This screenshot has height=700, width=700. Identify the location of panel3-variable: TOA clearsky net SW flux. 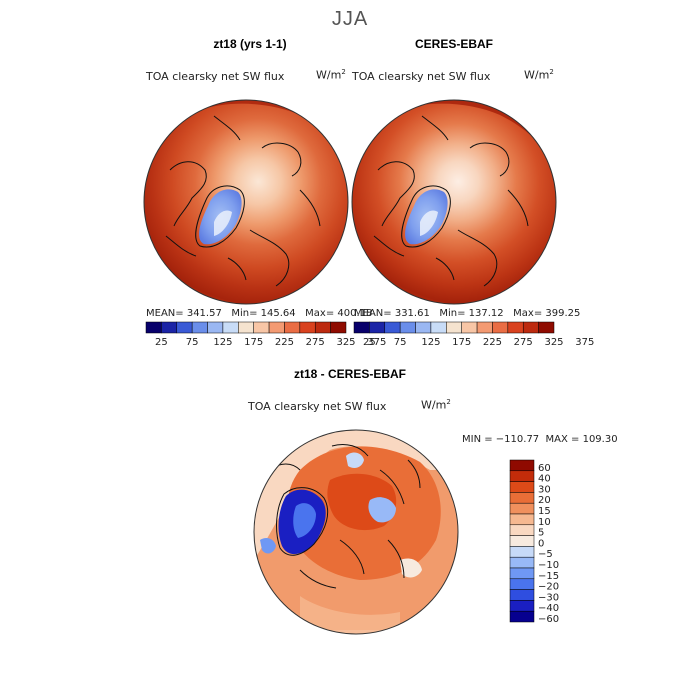
(317, 406).